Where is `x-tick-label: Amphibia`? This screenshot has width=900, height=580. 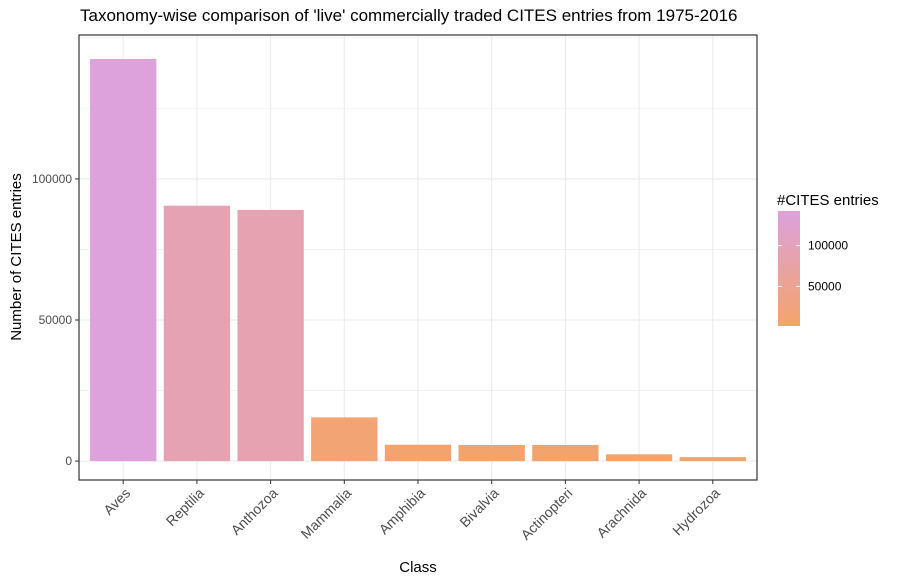 x-tick-label: Amphibia is located at coordinates (402, 511).